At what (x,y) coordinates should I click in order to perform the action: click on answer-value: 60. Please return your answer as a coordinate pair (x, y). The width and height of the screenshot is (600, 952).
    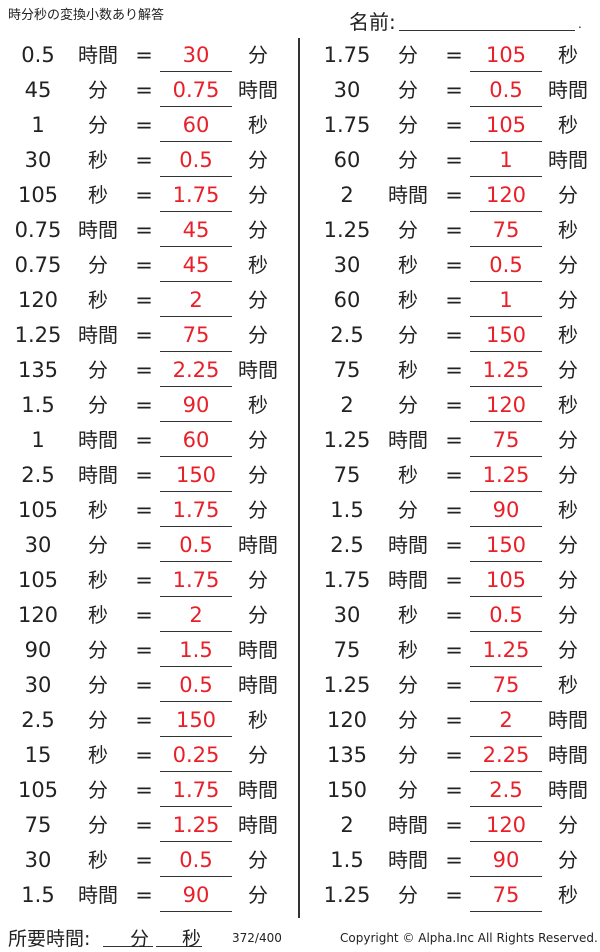
    Looking at the image, I should click on (196, 440).